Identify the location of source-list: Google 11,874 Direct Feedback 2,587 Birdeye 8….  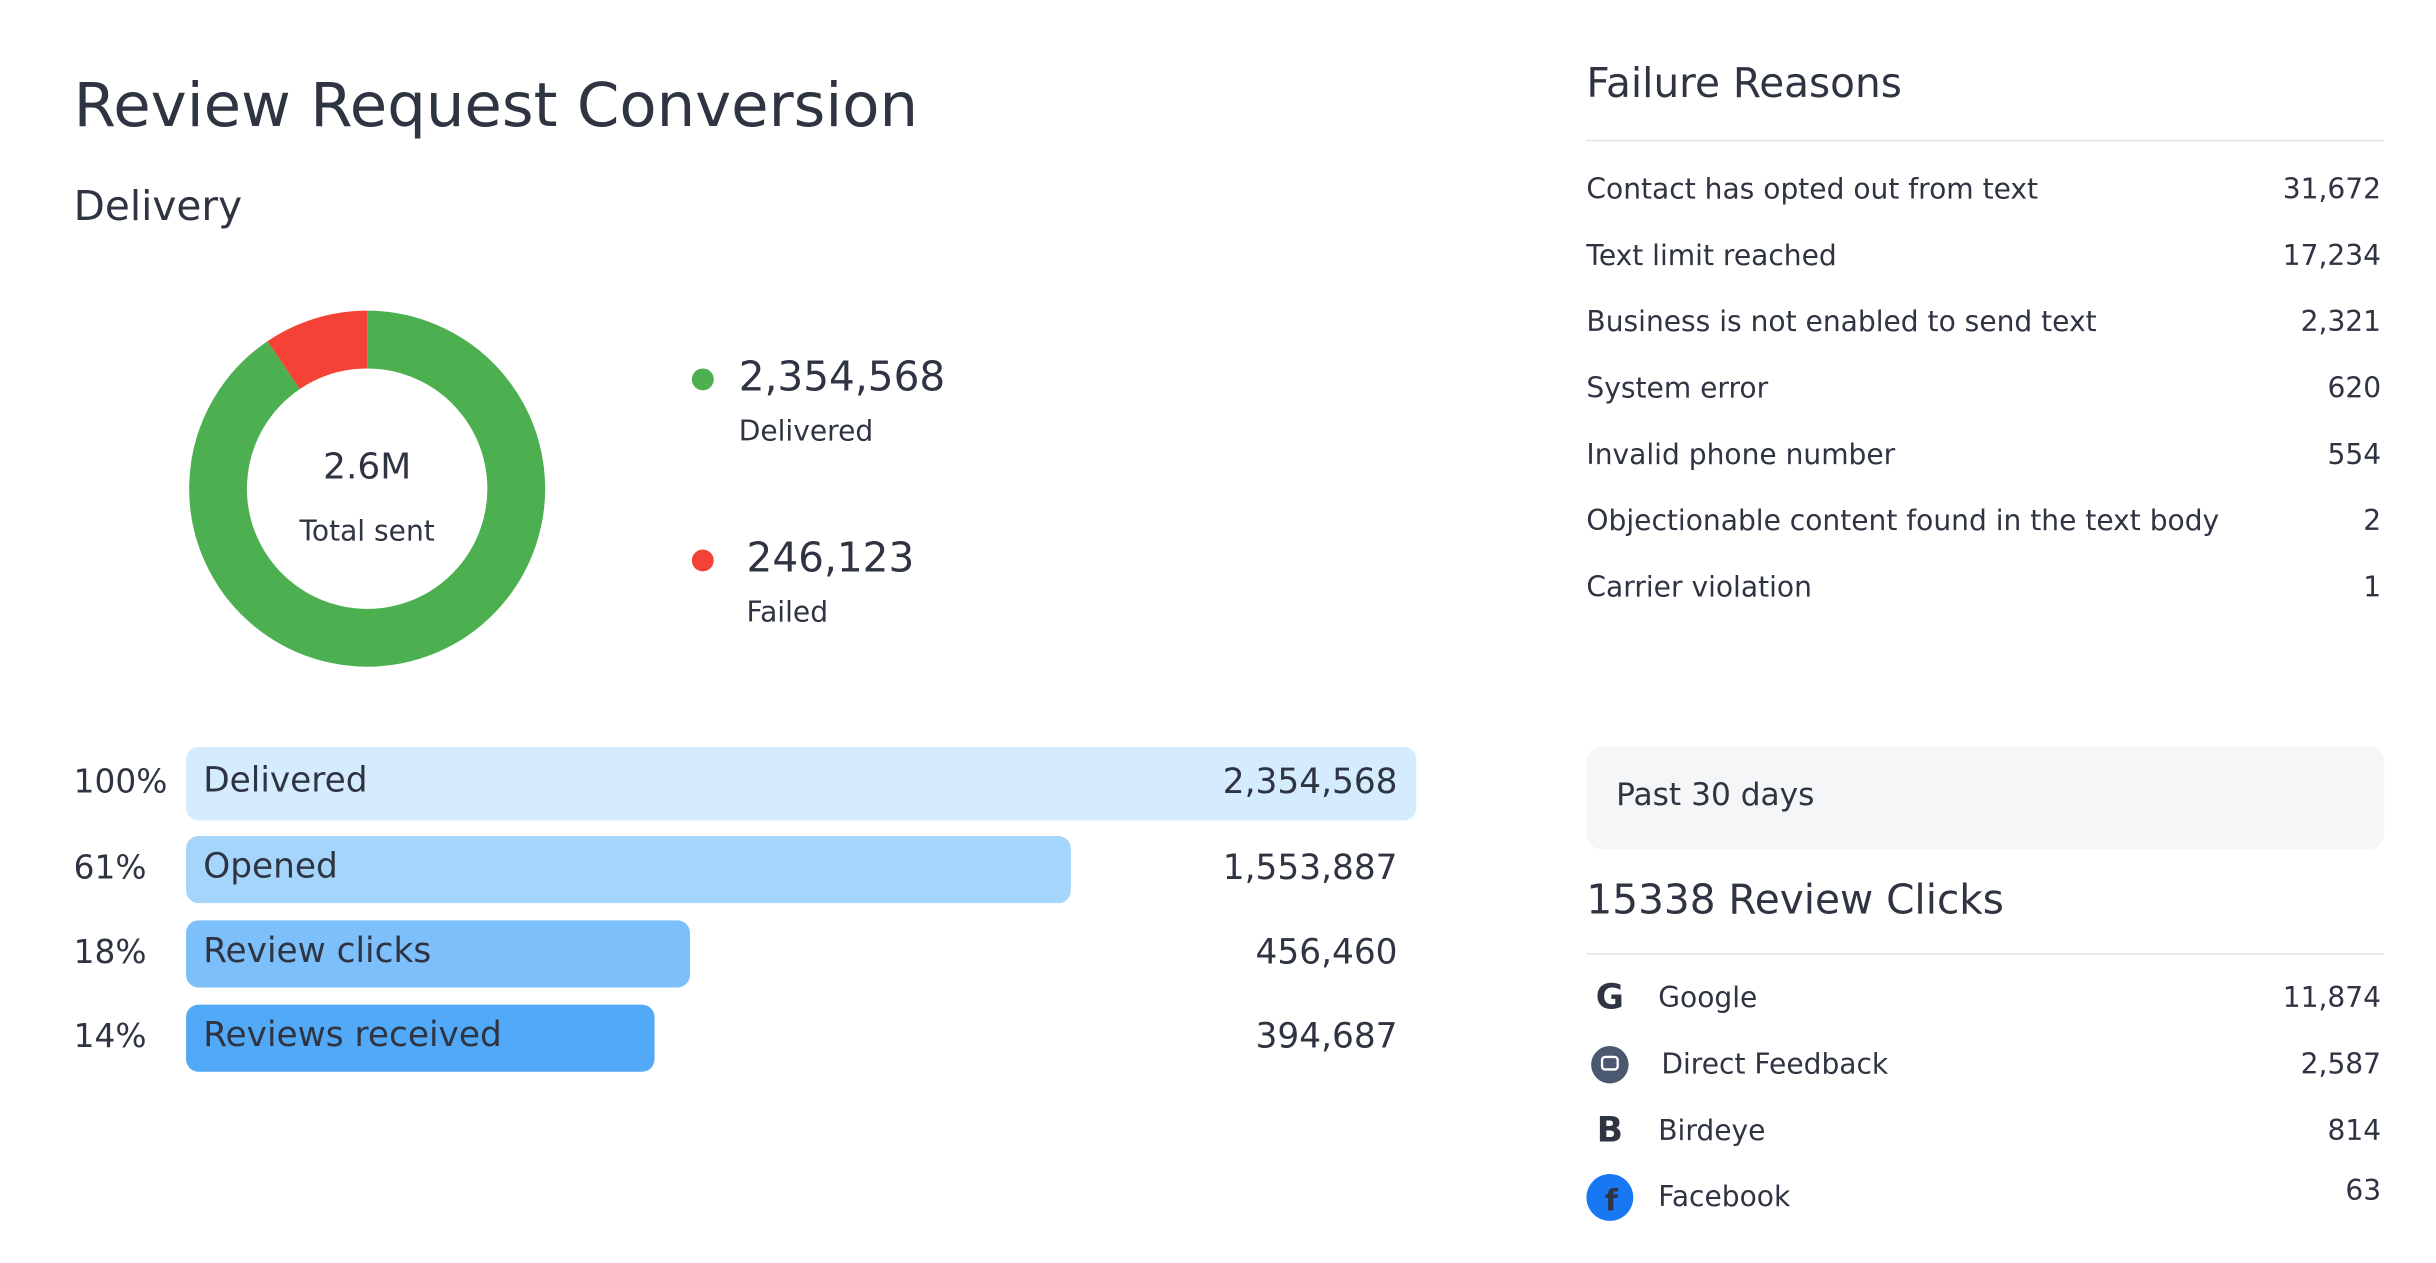
(2019, 1097).